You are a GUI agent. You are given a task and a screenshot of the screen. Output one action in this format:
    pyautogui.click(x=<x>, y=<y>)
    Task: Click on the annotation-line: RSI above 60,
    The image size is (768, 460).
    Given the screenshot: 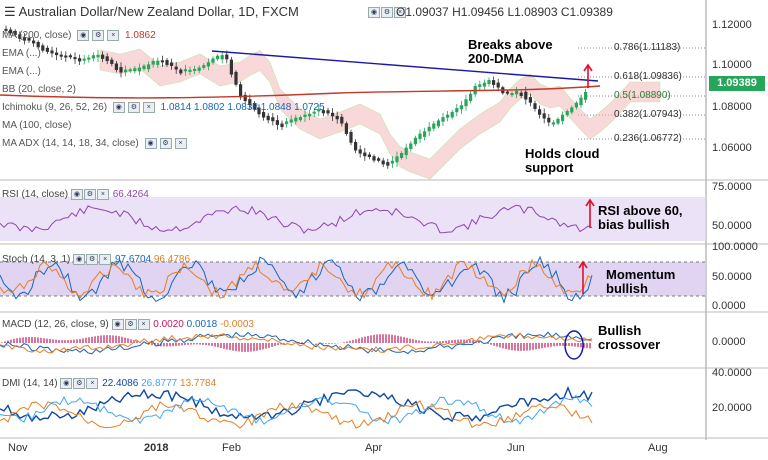 What is the action you would take?
    pyautogui.click(x=640, y=210)
    